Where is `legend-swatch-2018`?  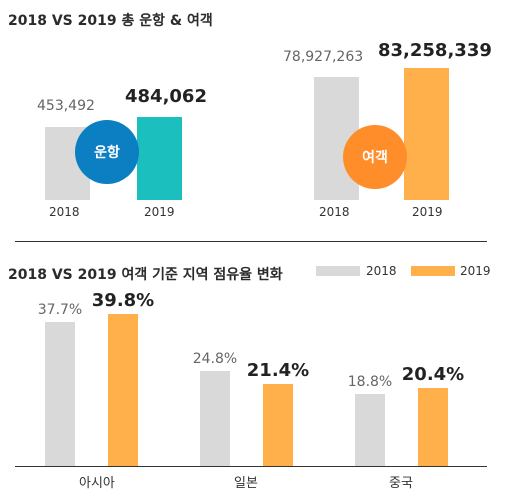 legend-swatch-2018 is located at coordinates (338, 271).